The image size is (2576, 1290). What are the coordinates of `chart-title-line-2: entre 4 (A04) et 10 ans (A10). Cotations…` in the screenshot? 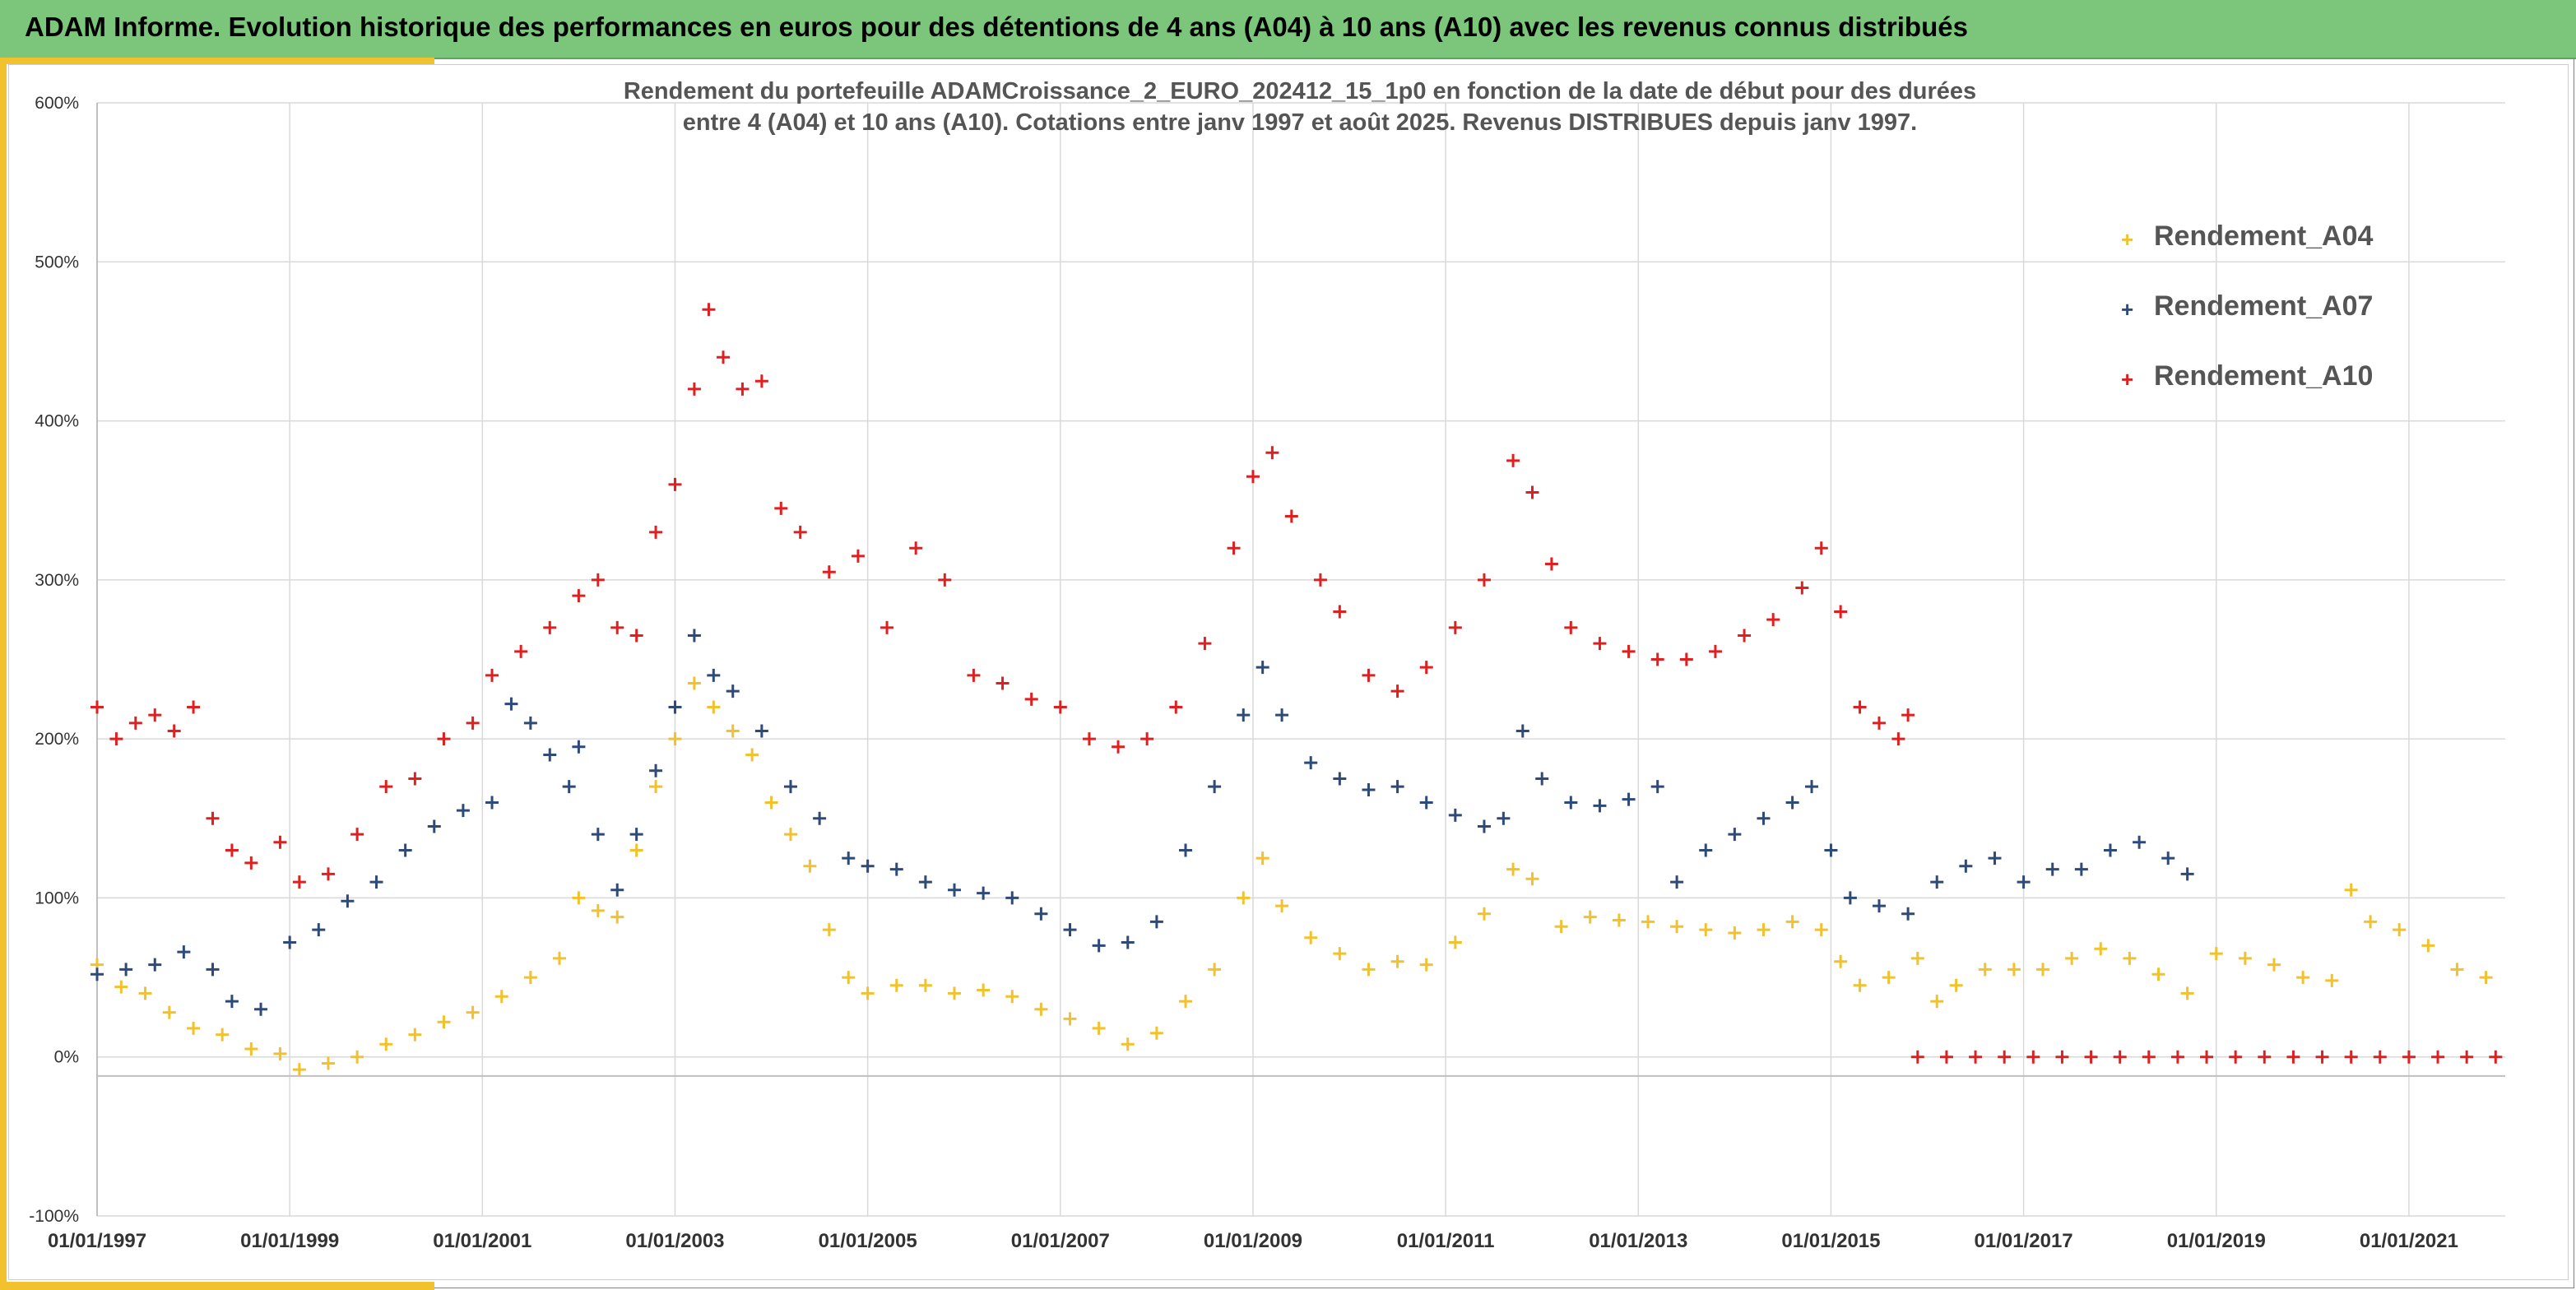 It's located at (1300, 122).